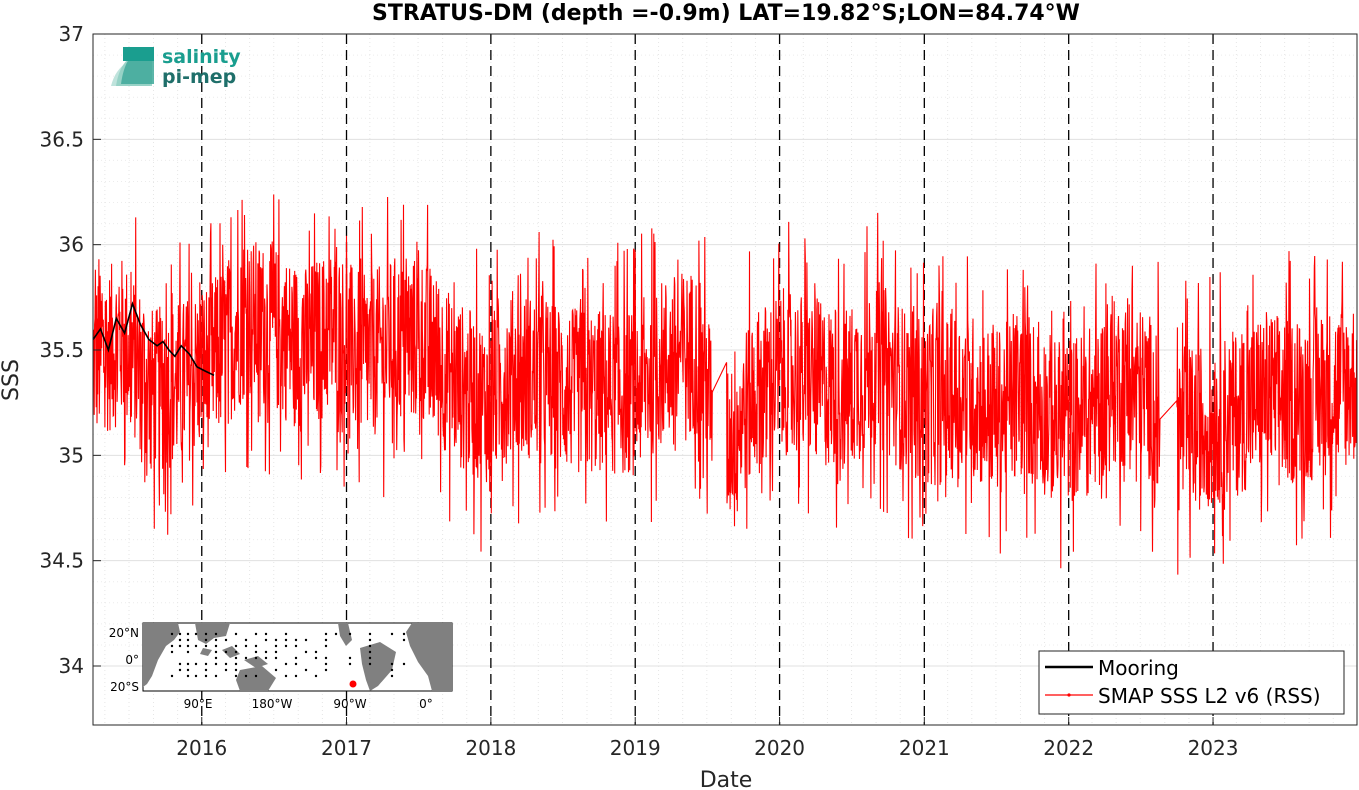 Image resolution: width=1359 pixels, height=790 pixels. Describe the element at coordinates (71, 245) in the screenshot. I see `y-tick-label: 36` at that location.